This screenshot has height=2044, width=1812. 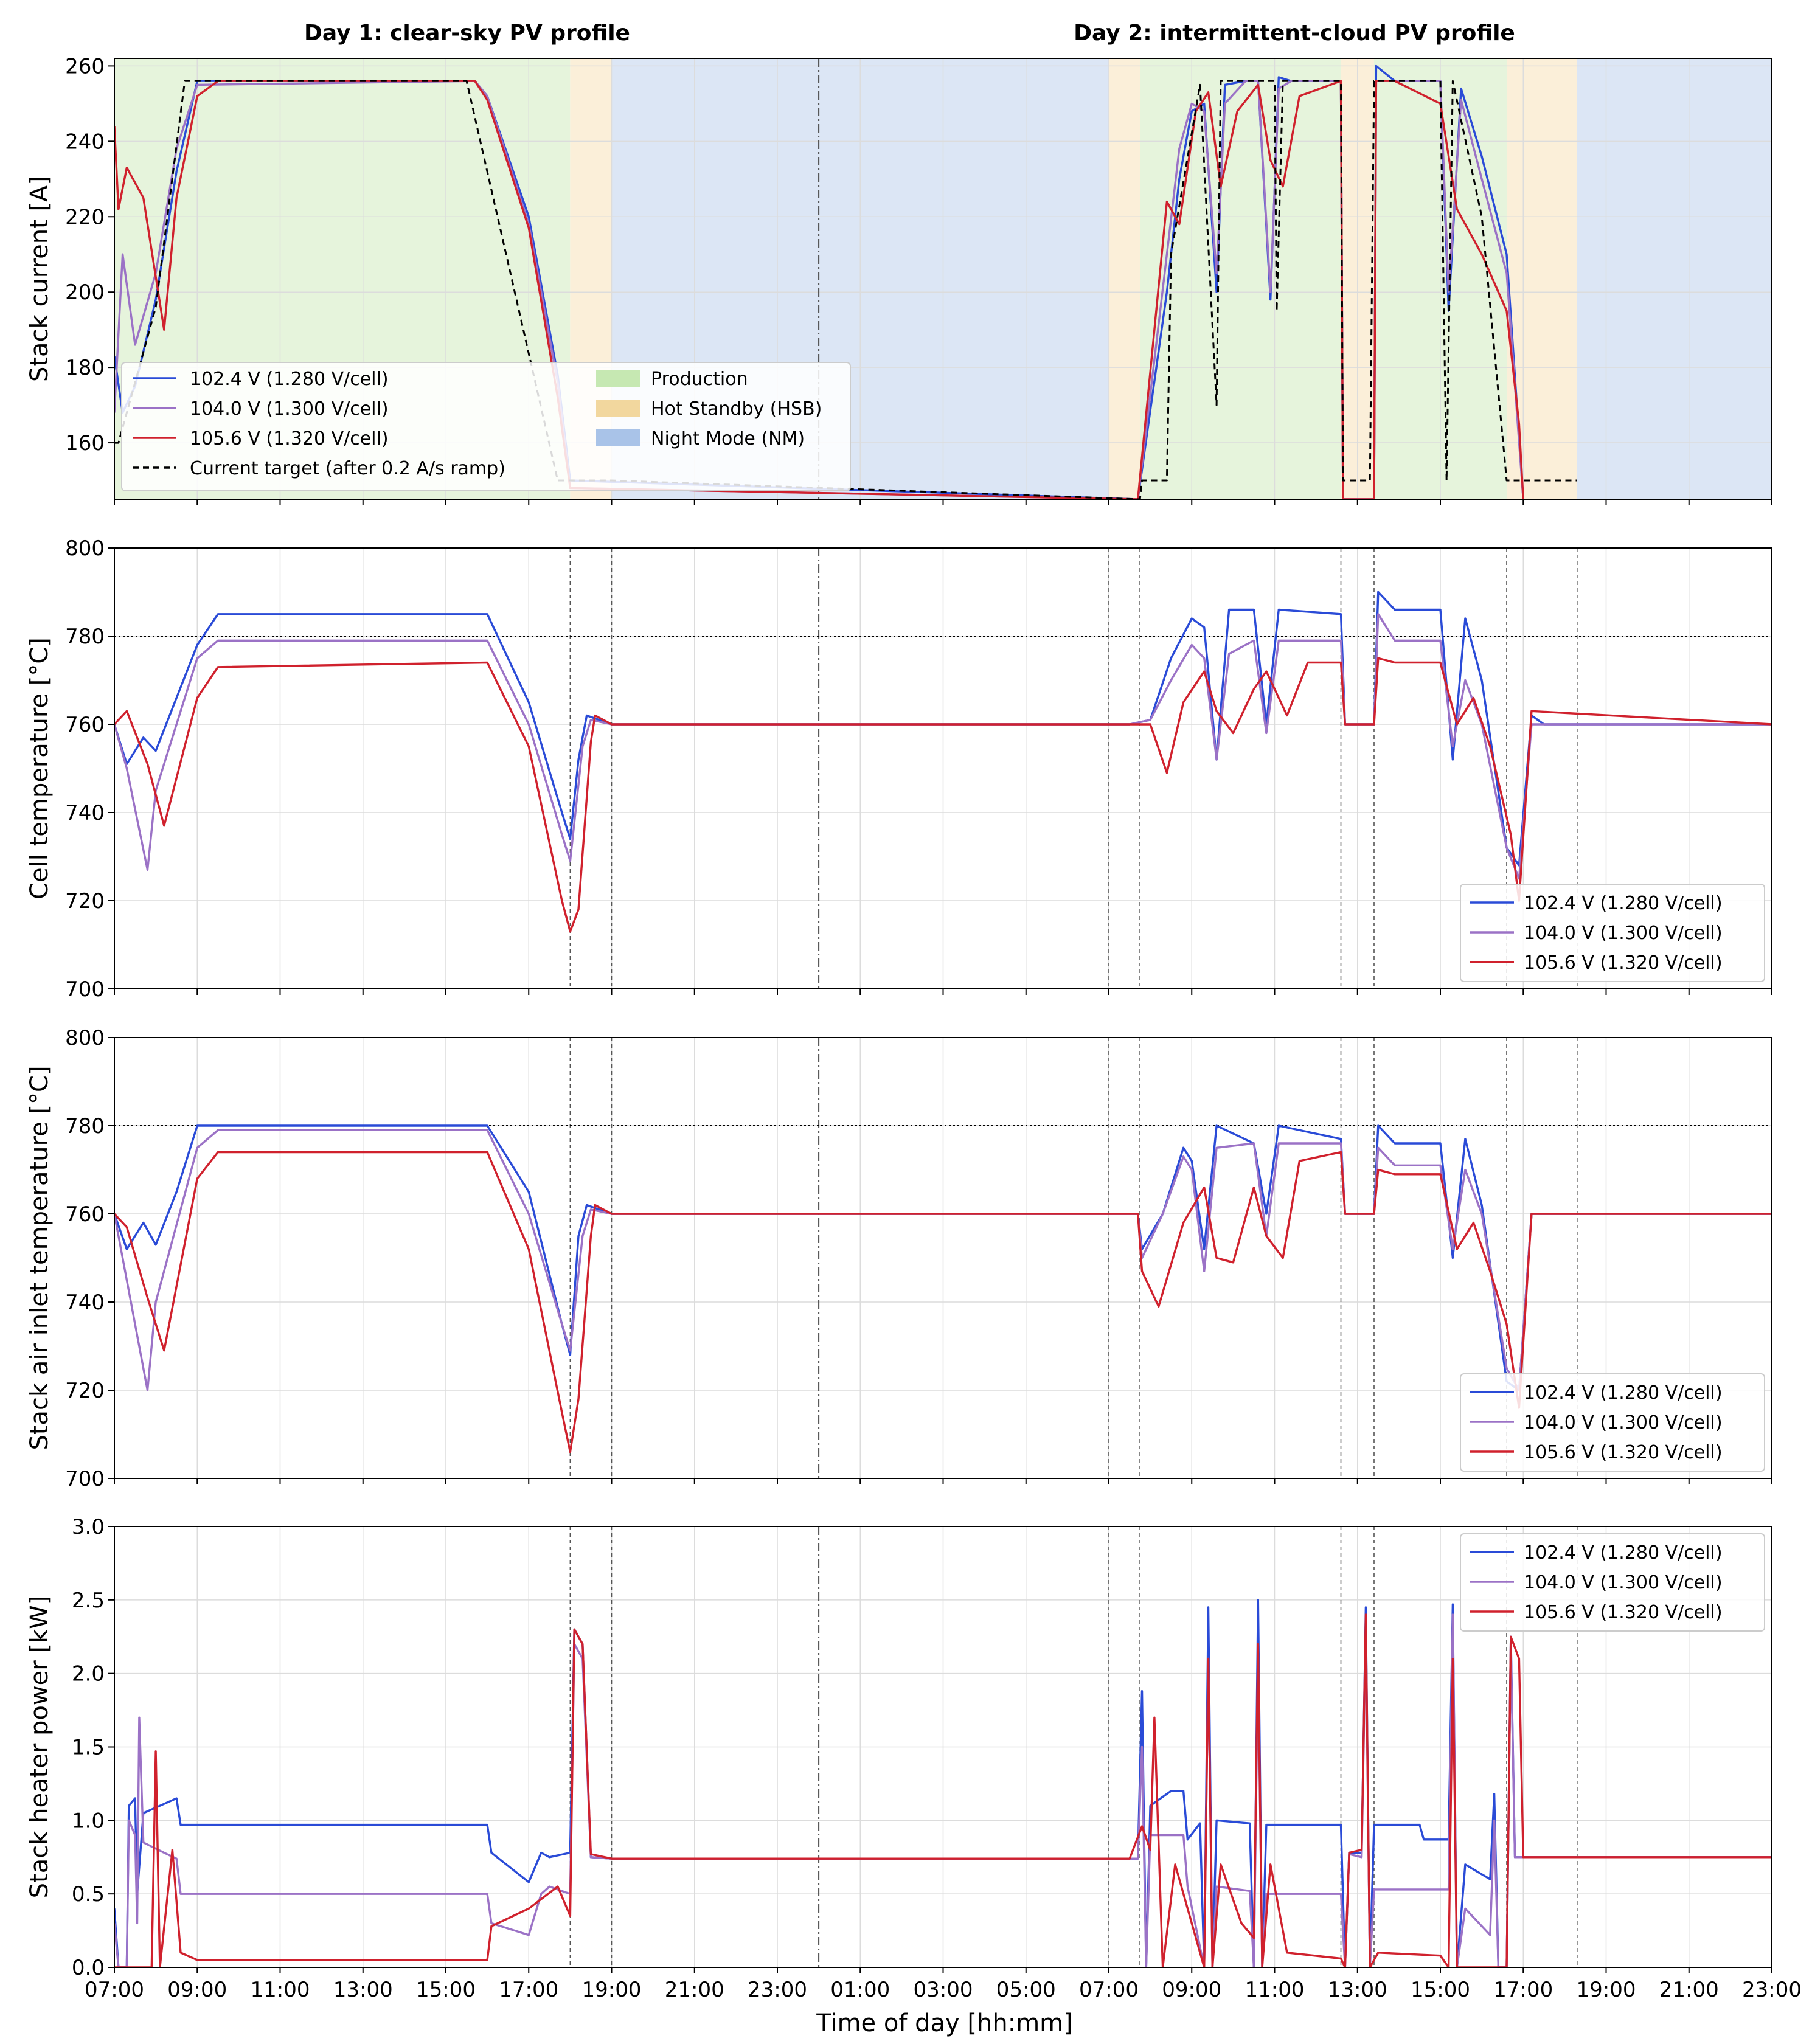 I want to click on y-tick-label: 240, so click(x=85, y=142).